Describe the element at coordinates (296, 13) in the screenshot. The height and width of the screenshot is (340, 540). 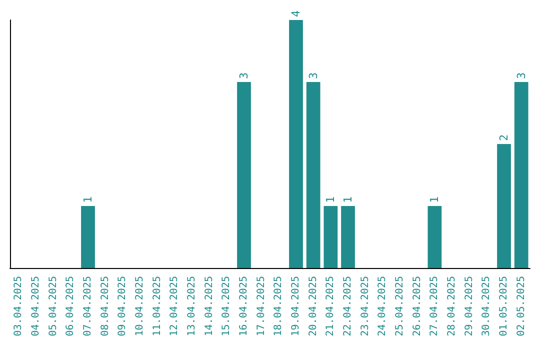
I see `data-label: 4` at that location.